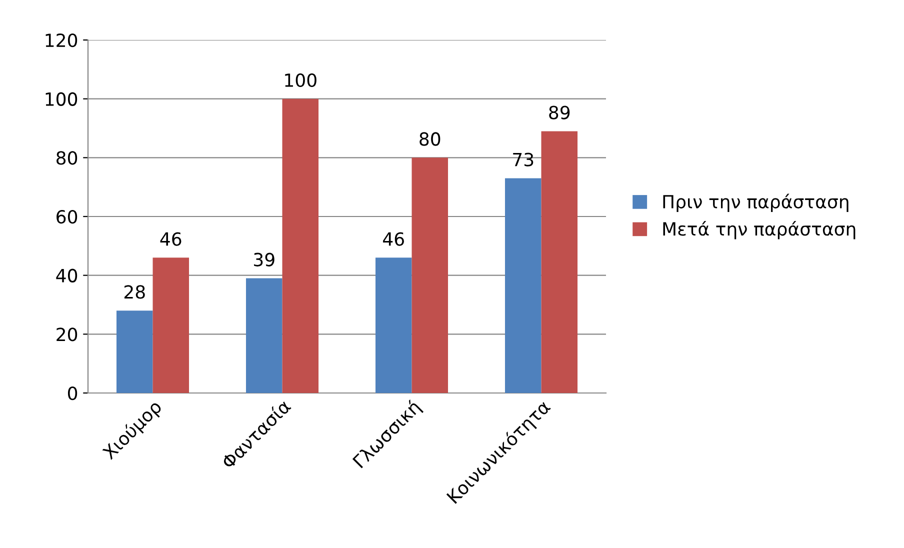  I want to click on data-label: 39, so click(264, 259).